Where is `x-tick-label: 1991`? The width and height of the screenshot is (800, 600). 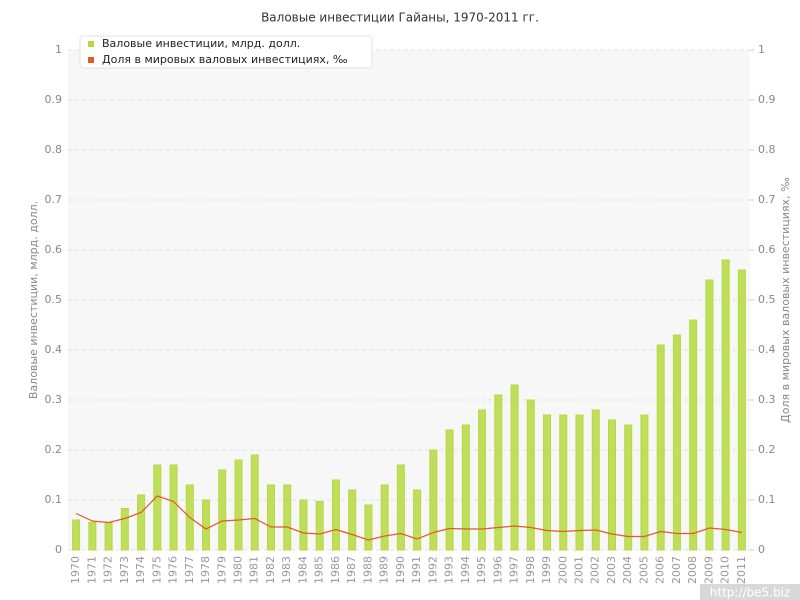 x-tick-label: 1991 is located at coordinates (416, 570).